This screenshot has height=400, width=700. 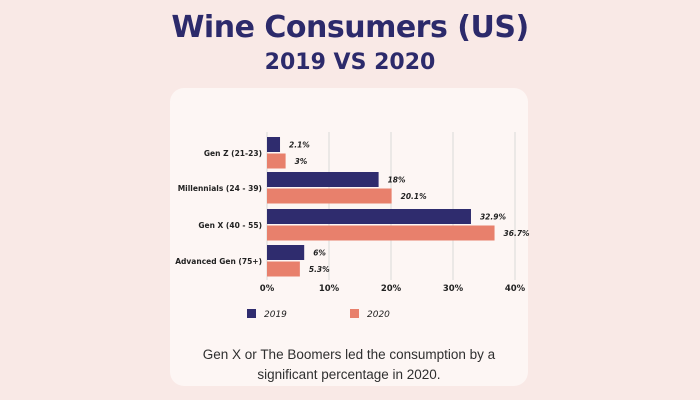 What do you see at coordinates (299, 145) in the screenshot?
I see `value-label: 2.1%` at bounding box center [299, 145].